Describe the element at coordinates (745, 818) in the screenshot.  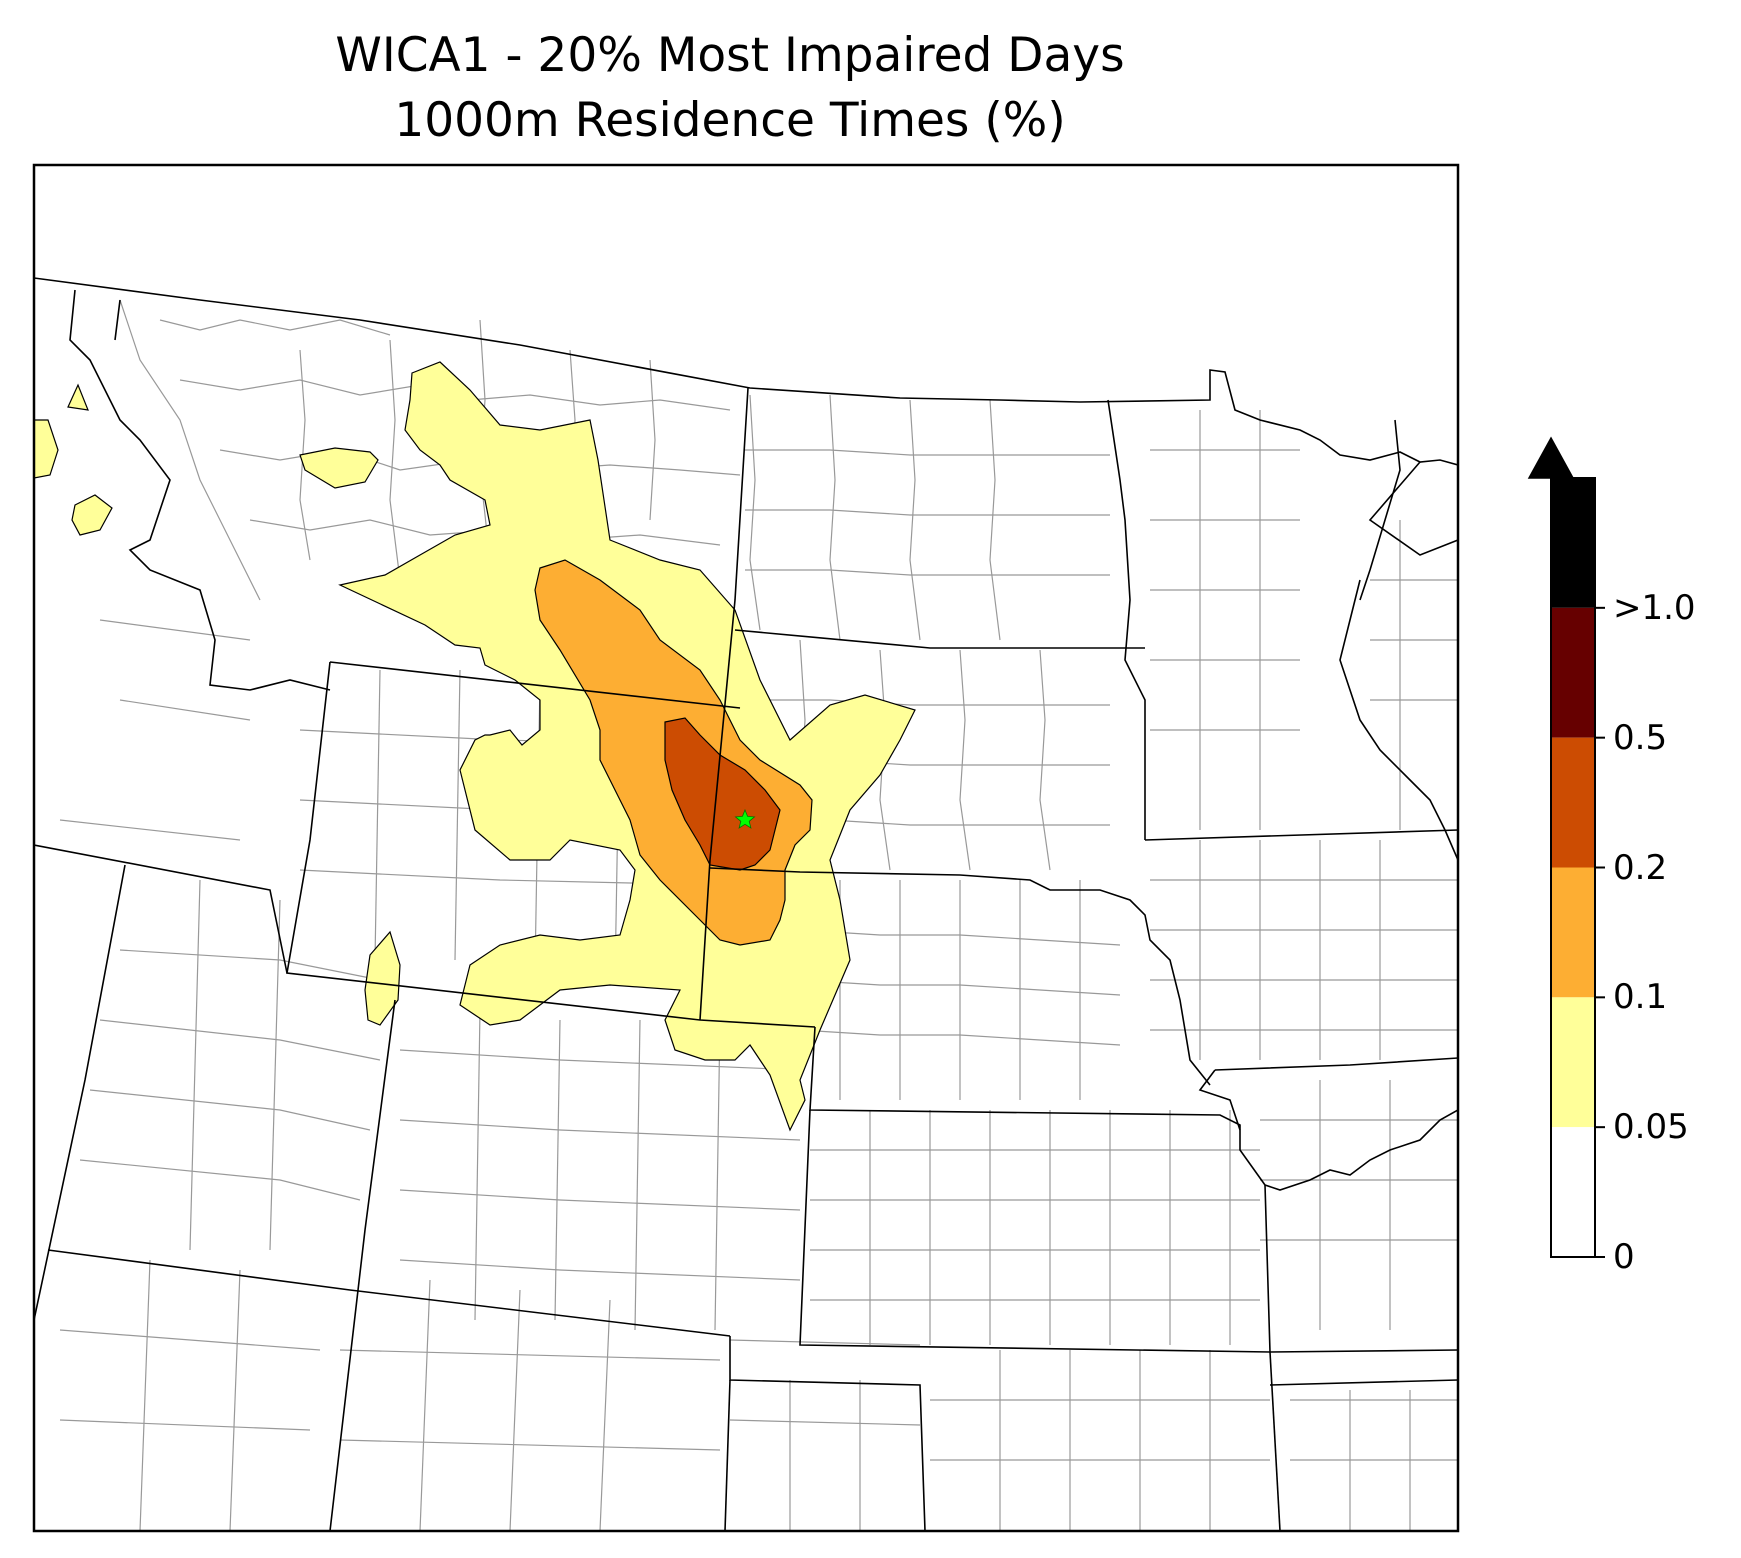
I see `green-star-icon` at that location.